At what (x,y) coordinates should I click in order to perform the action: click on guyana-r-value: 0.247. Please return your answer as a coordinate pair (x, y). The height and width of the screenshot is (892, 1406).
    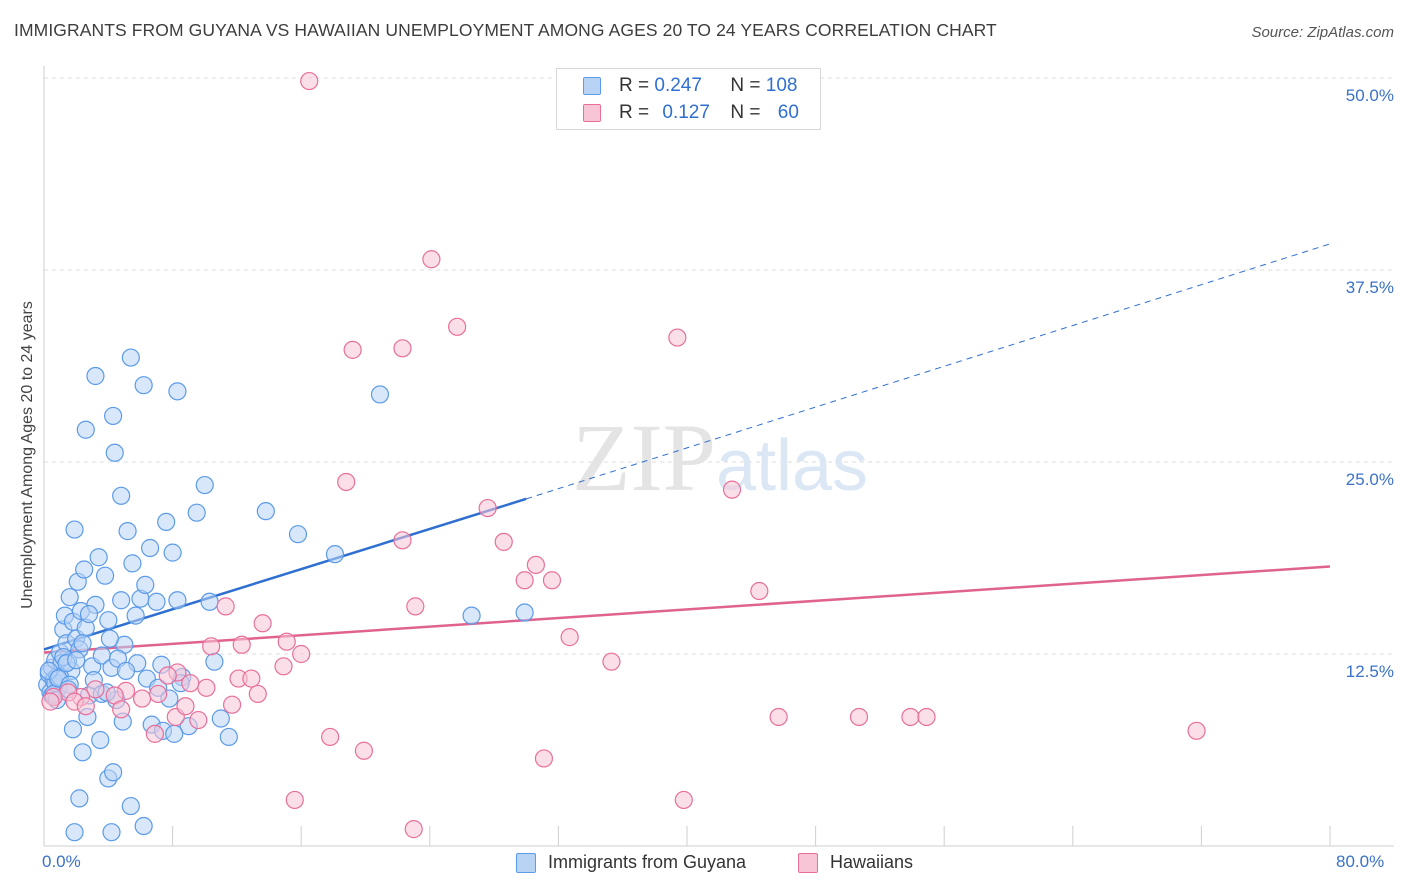
    Looking at the image, I should click on (678, 85).